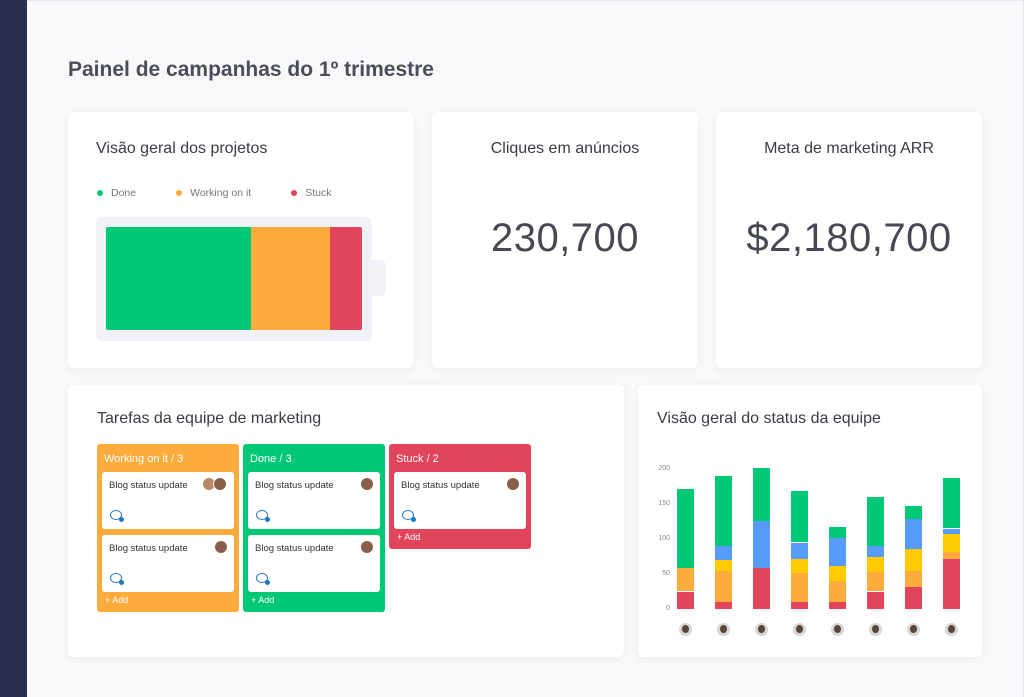  What do you see at coordinates (100, 193) in the screenshot?
I see `legend-done-dot` at bounding box center [100, 193].